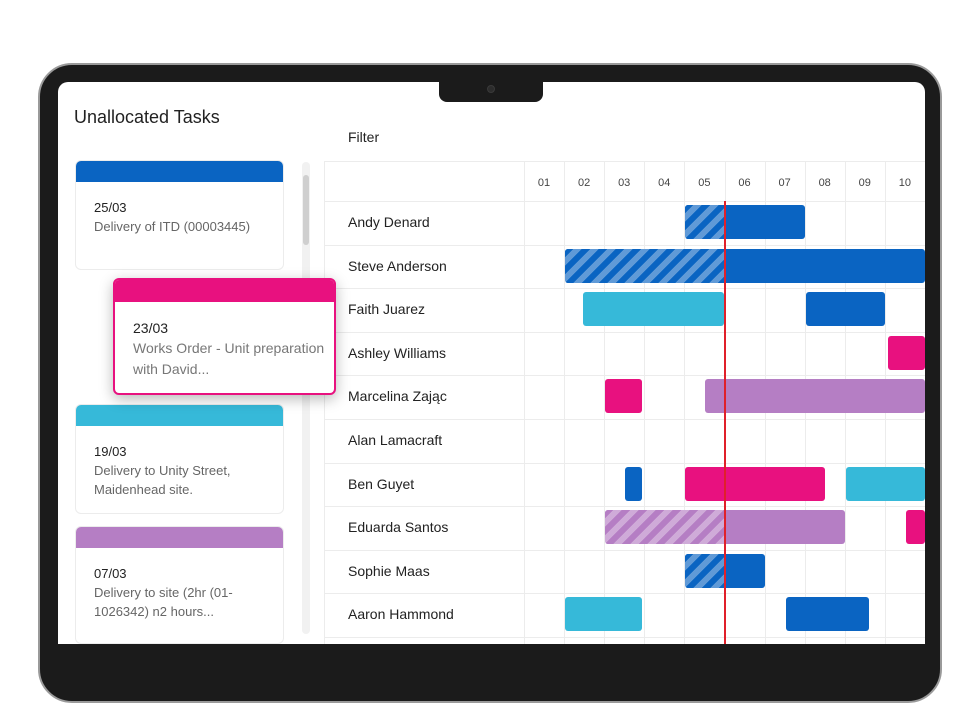  I want to click on timeline-column-label: 03, so click(624, 183).